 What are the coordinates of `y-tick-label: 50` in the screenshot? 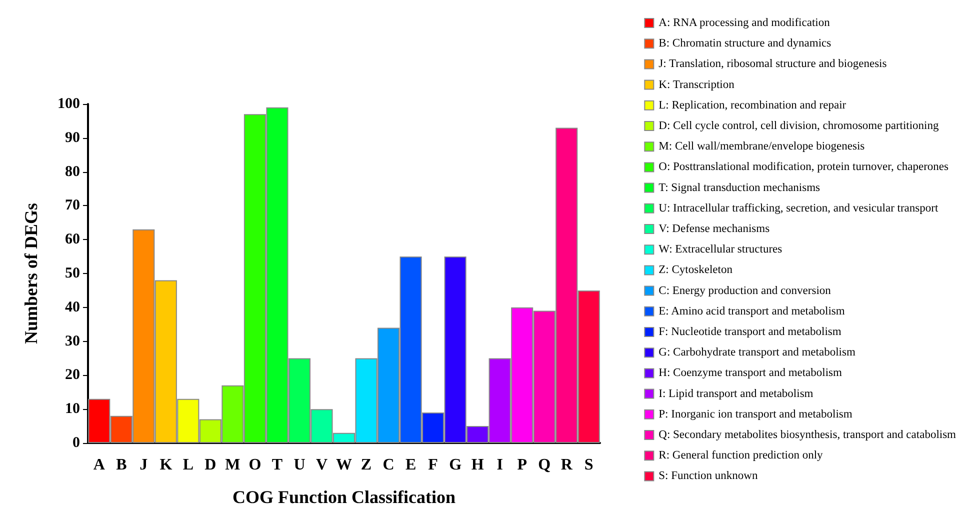 It's located at (72, 274).